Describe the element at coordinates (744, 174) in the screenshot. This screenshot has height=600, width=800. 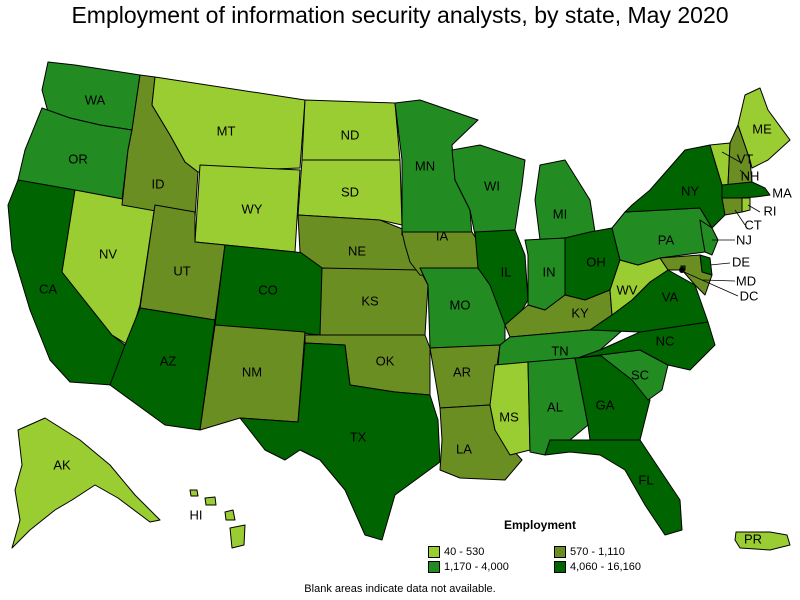
I see `leader-nh` at that location.